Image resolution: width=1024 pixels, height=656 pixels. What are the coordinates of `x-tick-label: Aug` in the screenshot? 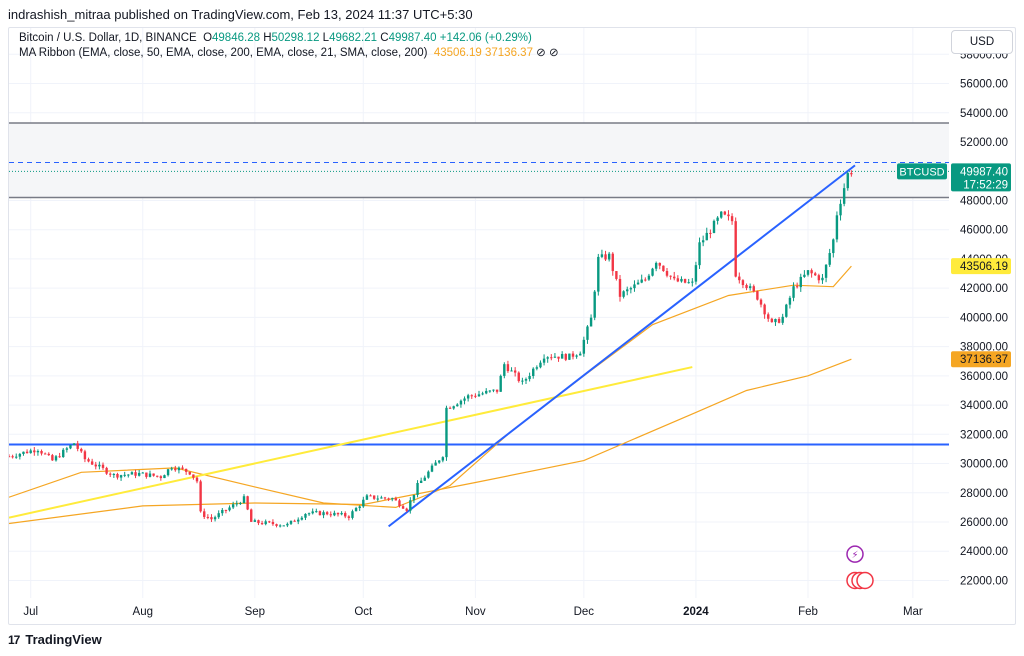 It's located at (143, 612).